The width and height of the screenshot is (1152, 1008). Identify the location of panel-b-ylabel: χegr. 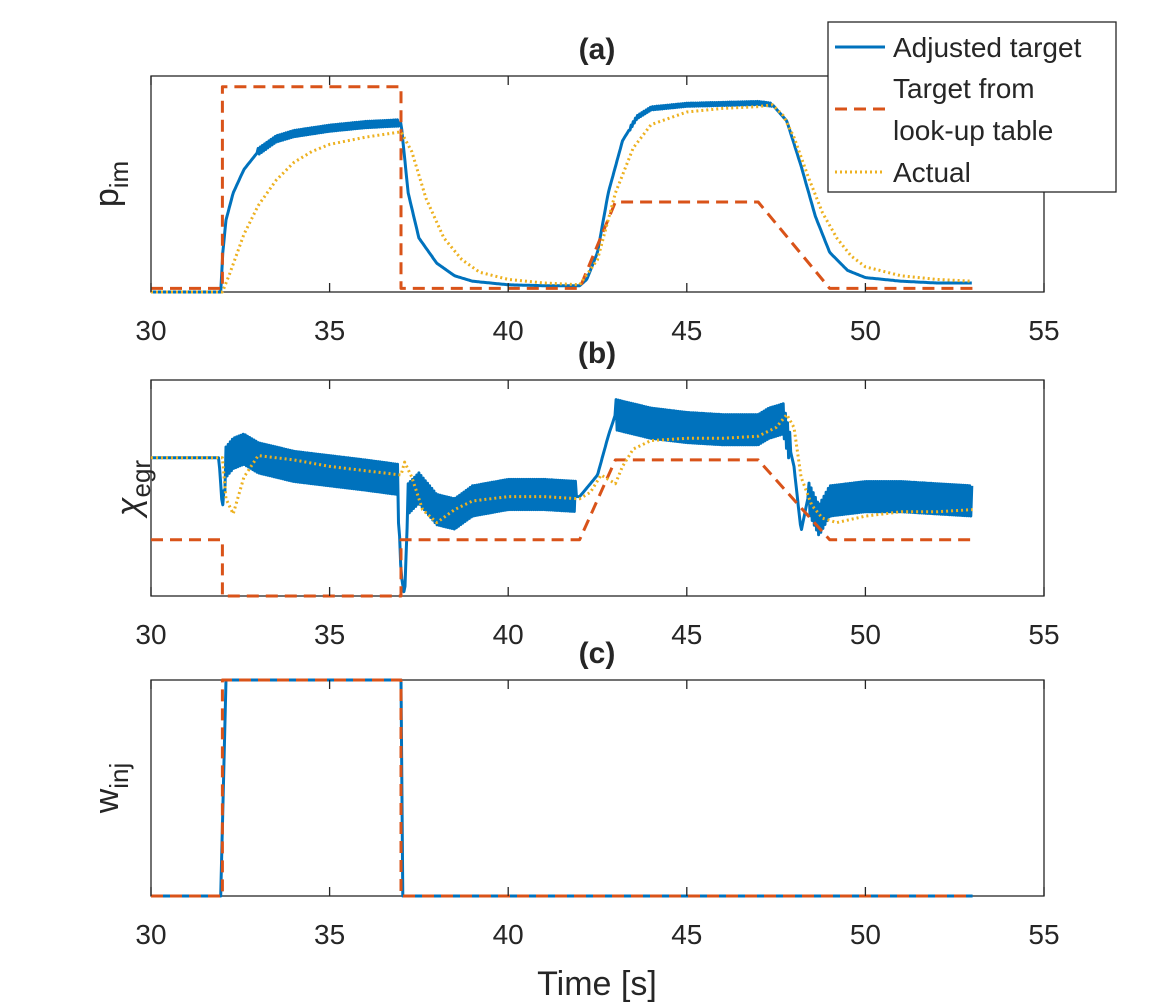
(133, 489).